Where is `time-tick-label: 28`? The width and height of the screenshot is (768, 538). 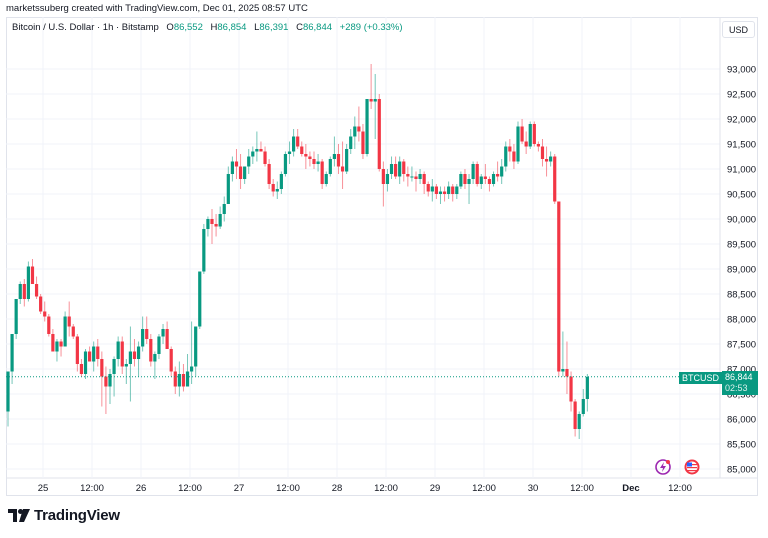 time-tick-label: 28 is located at coordinates (337, 488).